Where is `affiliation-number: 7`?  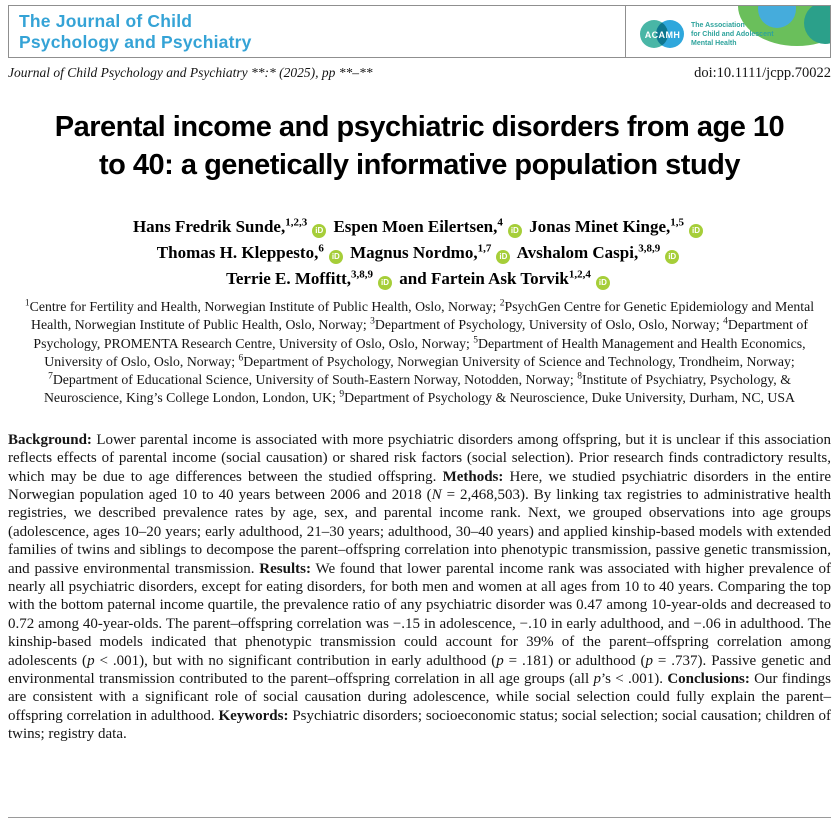 affiliation-number: 7 is located at coordinates (50, 376).